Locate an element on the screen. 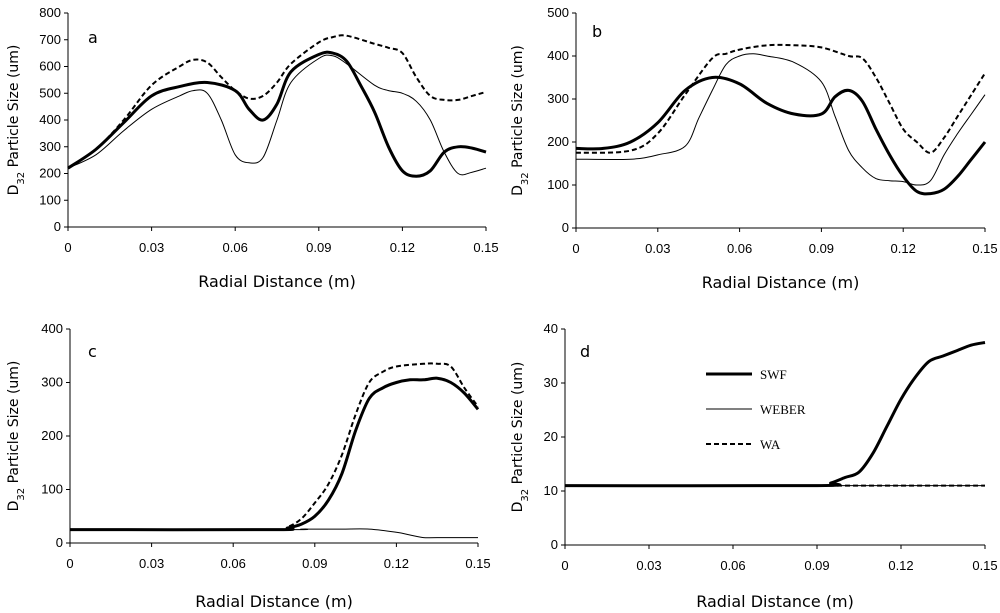  panel-label: c is located at coordinates (92, 351).